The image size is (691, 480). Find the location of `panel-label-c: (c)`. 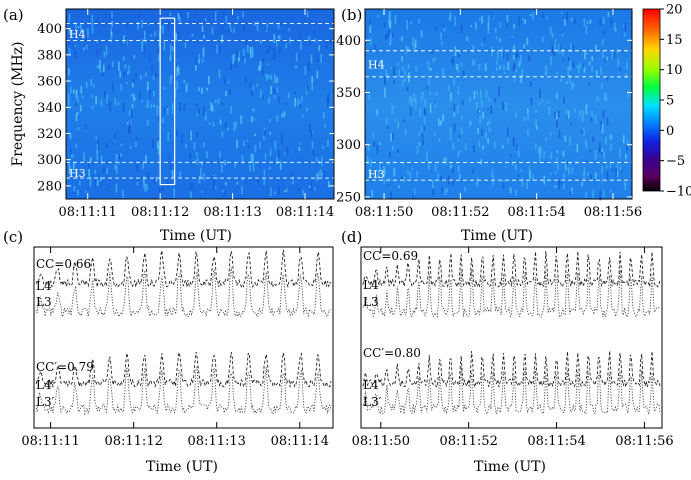

panel-label-c: (c) is located at coordinates (13, 237).